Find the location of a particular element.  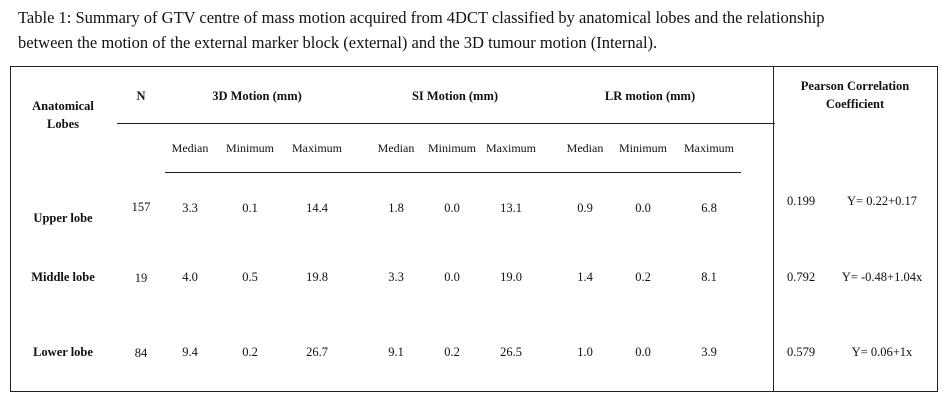

header-si-motion: SI Motion (mm) is located at coordinates (455, 96).